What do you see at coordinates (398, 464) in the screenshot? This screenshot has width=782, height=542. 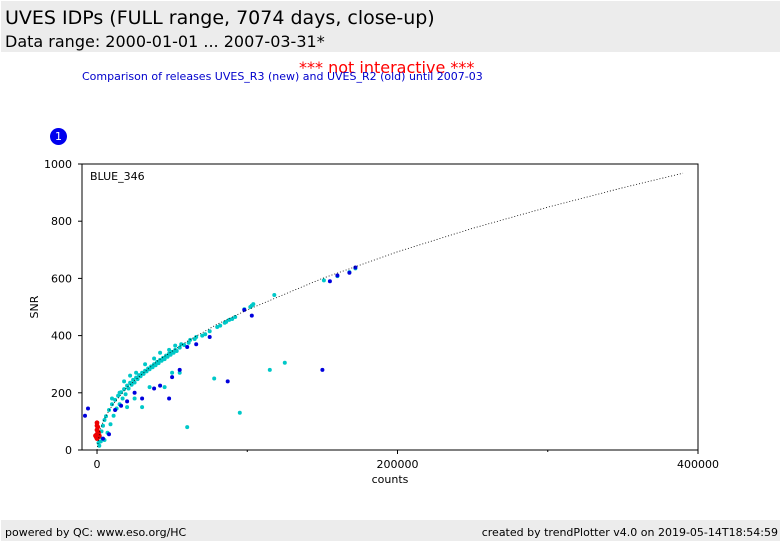 I see `x-tick-label: 200000` at bounding box center [398, 464].